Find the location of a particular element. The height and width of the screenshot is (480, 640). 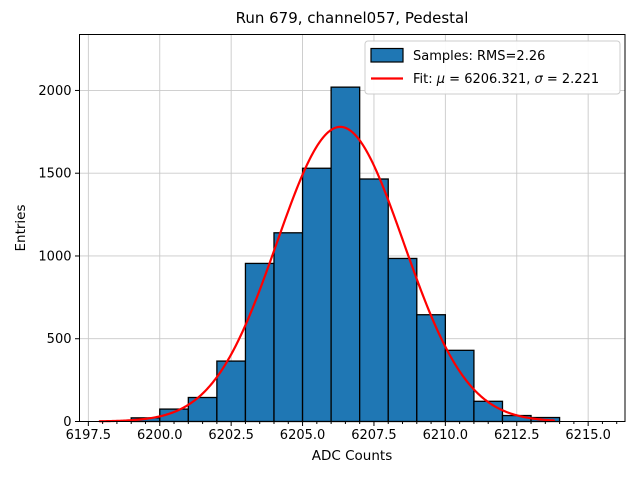

y-tick-label: 0 is located at coordinates (67, 422).